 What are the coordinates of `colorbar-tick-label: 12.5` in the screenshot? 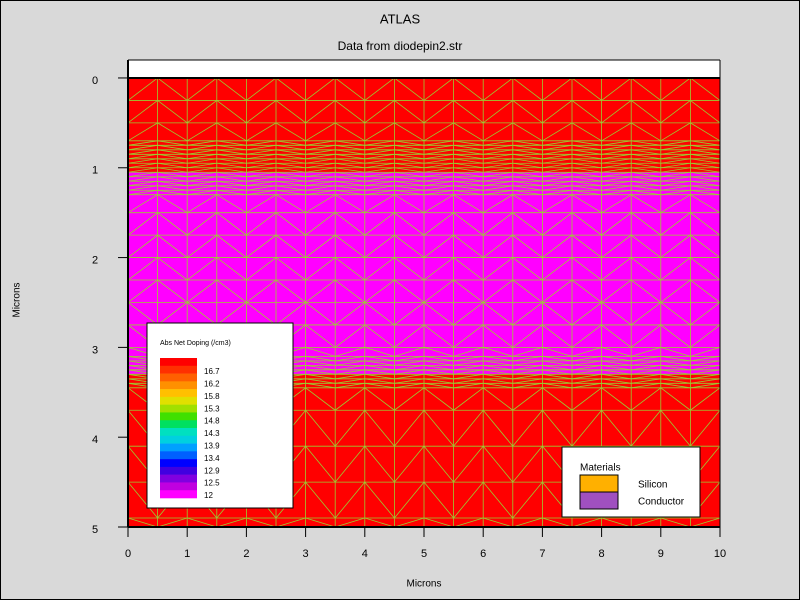 It's located at (212, 483).